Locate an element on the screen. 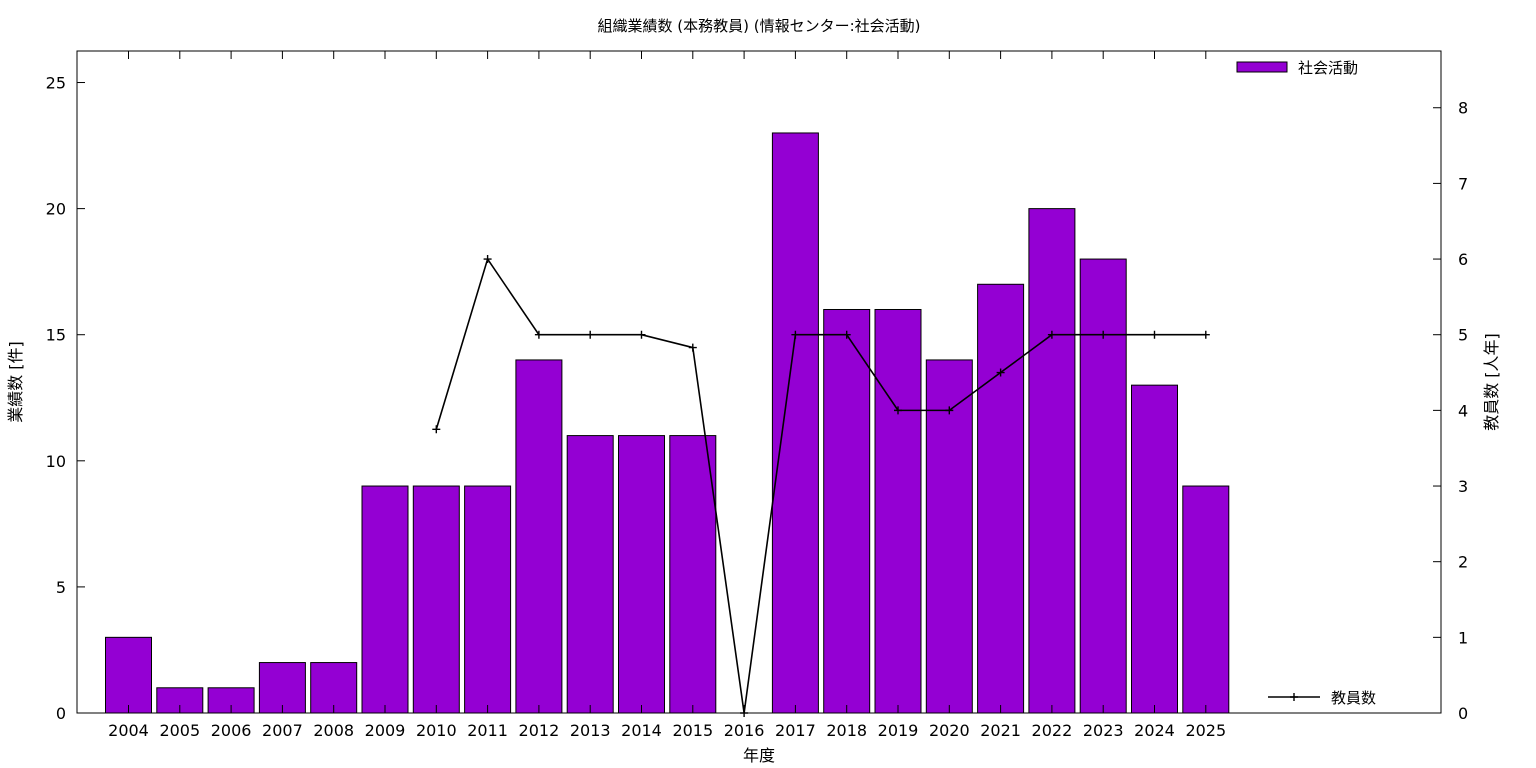  legend-bar-label: 社会活動 is located at coordinates (1328, 68).